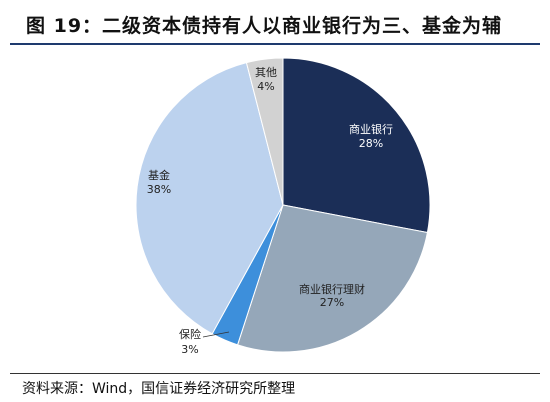 The height and width of the screenshot is (402, 550). What do you see at coordinates (264, 26) in the screenshot?
I see `chart-title: 图 19：二级资本债持有人以商业银行为三、基金为辅` at bounding box center [264, 26].